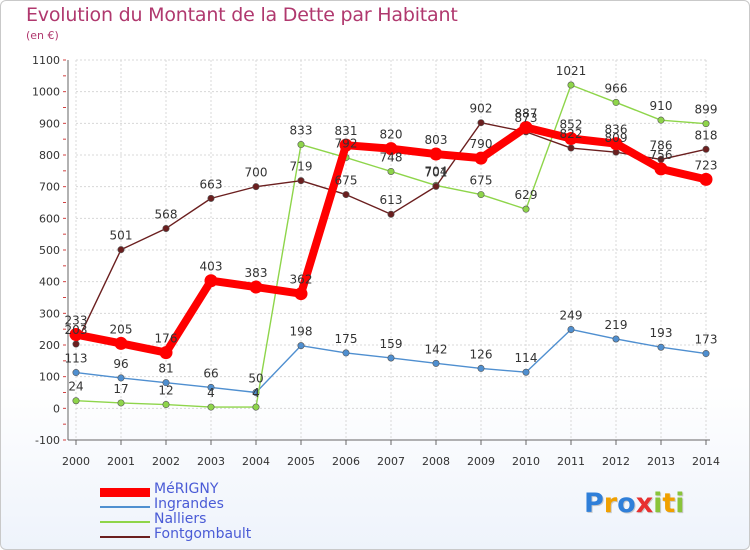 The height and width of the screenshot is (550, 750). What do you see at coordinates (76, 321) in the screenshot?
I see `data-label: 233` at bounding box center [76, 321].